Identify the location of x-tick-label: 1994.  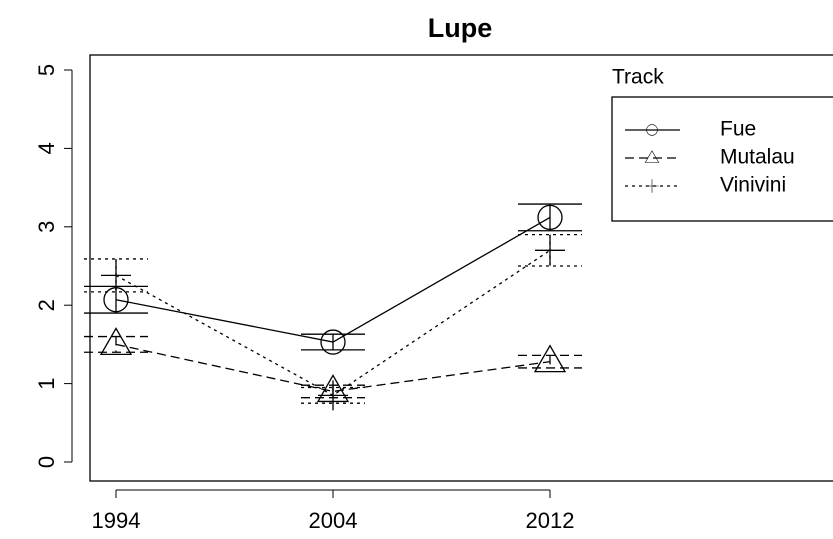
(116, 520).